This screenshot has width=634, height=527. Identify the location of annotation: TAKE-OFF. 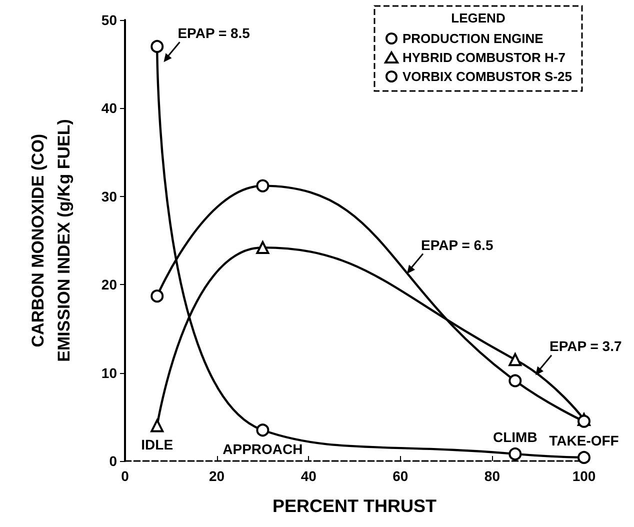
(584, 440).